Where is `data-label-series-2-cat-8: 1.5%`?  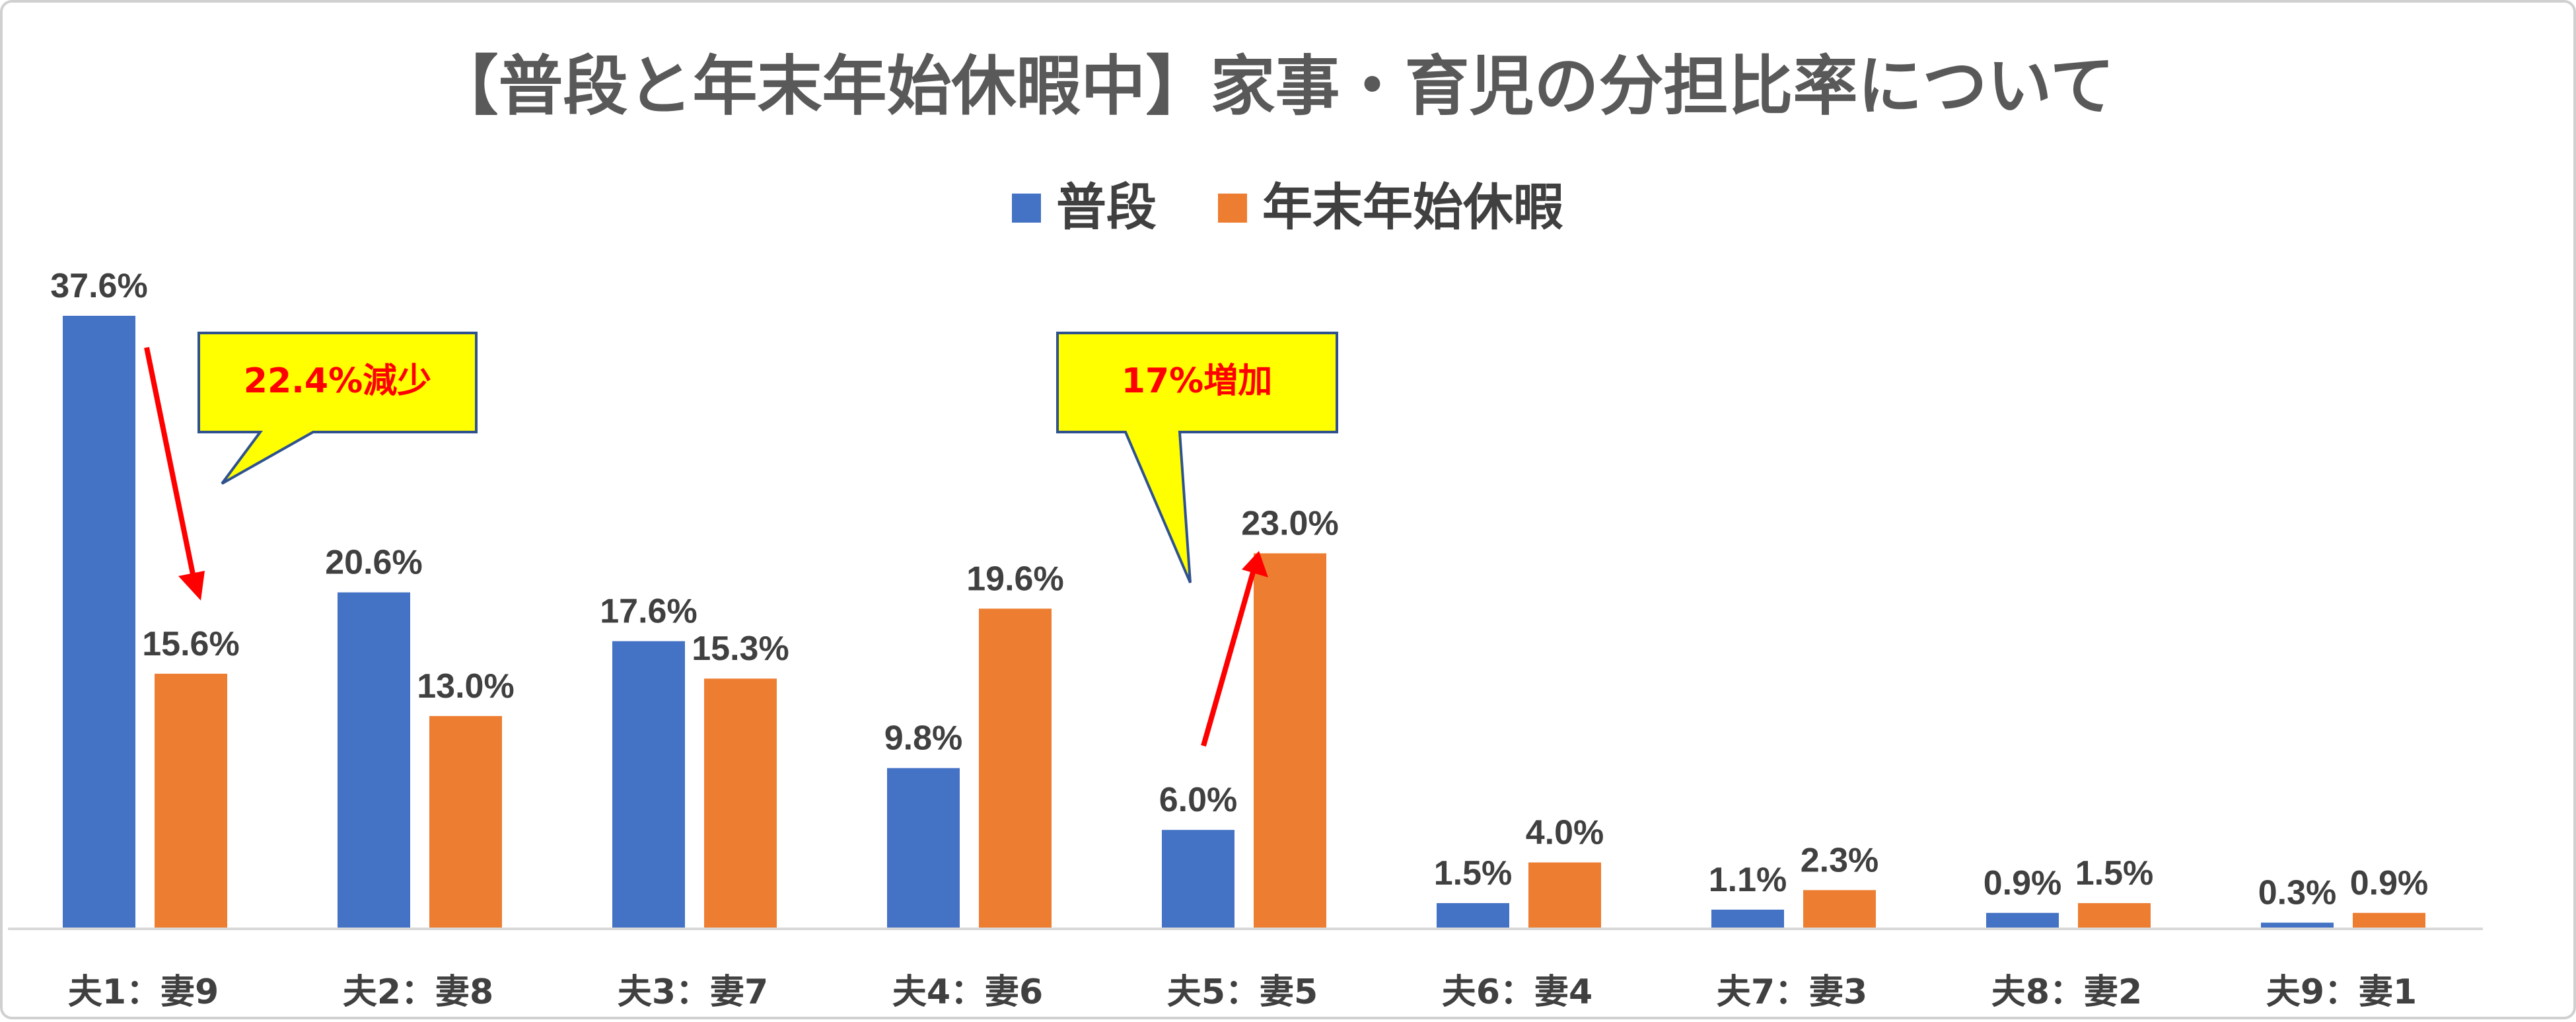
data-label-series-2-cat-8: 1.5% is located at coordinates (2114, 873).